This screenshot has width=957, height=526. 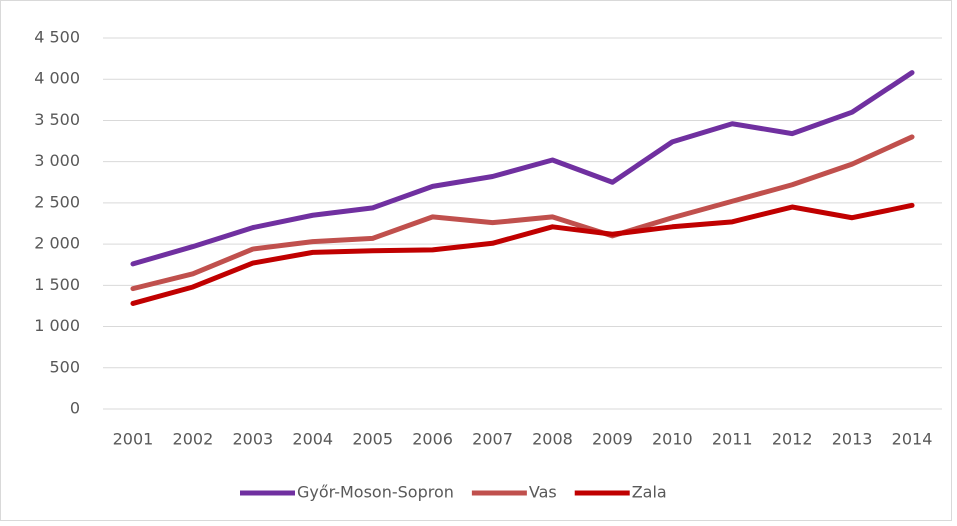 I want to click on legend-label: Győr-Moson-Sopron, so click(x=375, y=492).